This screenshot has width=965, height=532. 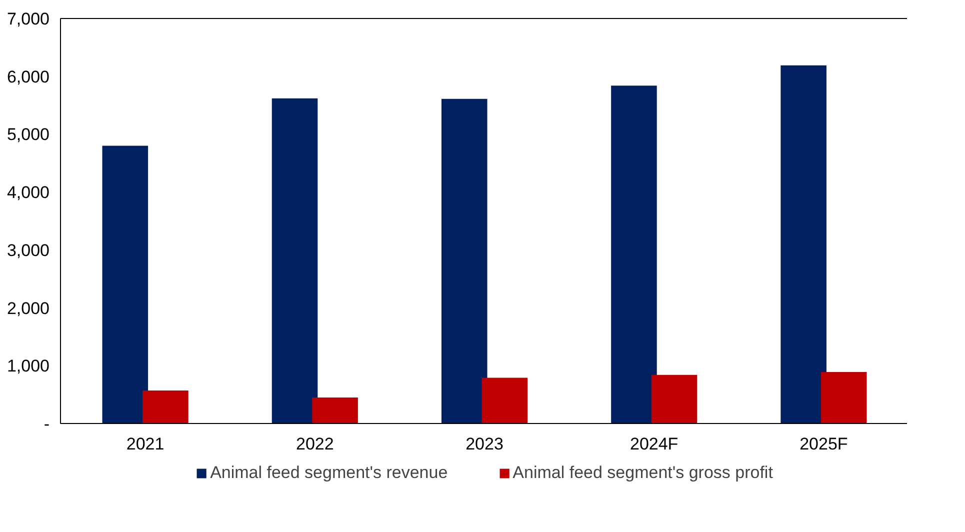 I want to click on y-tick-label: -, so click(x=47, y=424).